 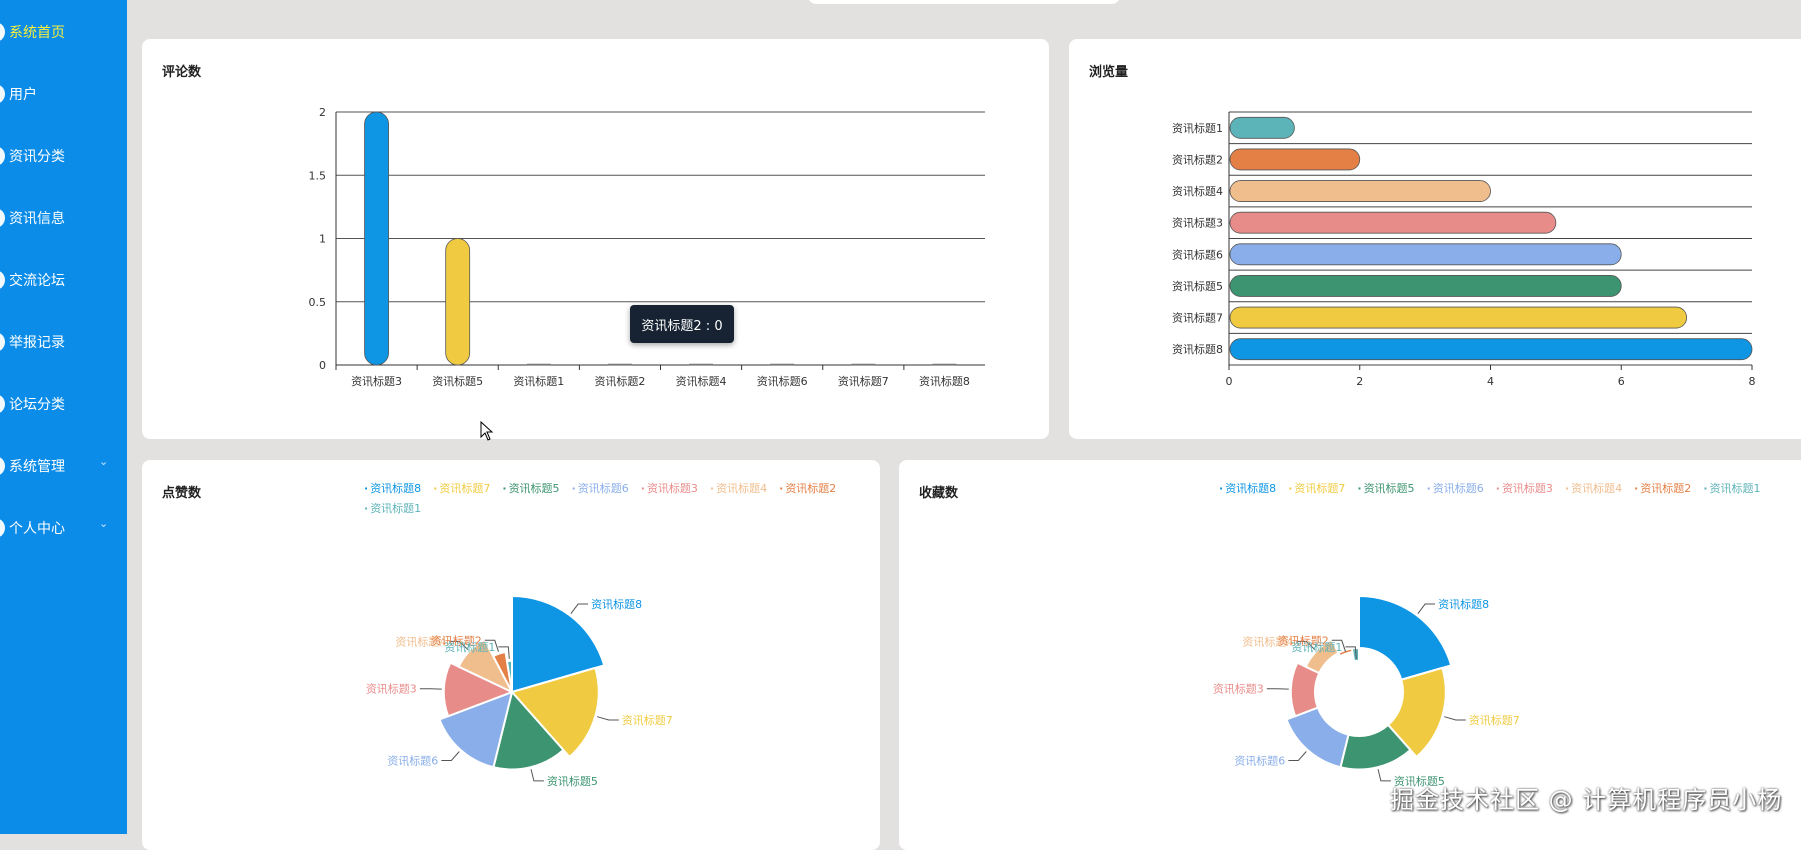 I want to click on sidebar-item-1: 用户, so click(x=63, y=93).